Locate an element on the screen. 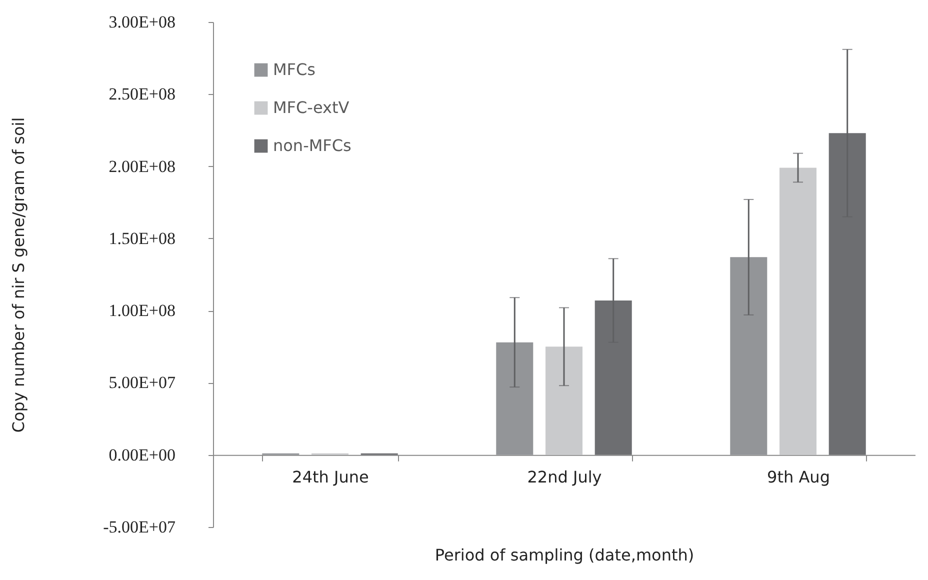 Image resolution: width=928 pixels, height=580 pixels. y-axis-title: Copy number of nir S gene/gram of soil is located at coordinates (18, 275).